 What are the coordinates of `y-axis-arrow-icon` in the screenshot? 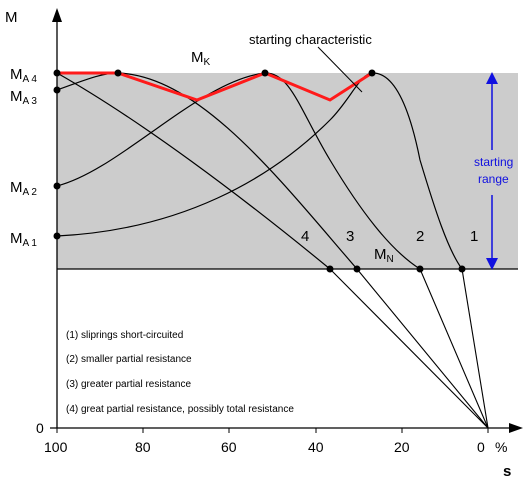 It's located at (57, 15).